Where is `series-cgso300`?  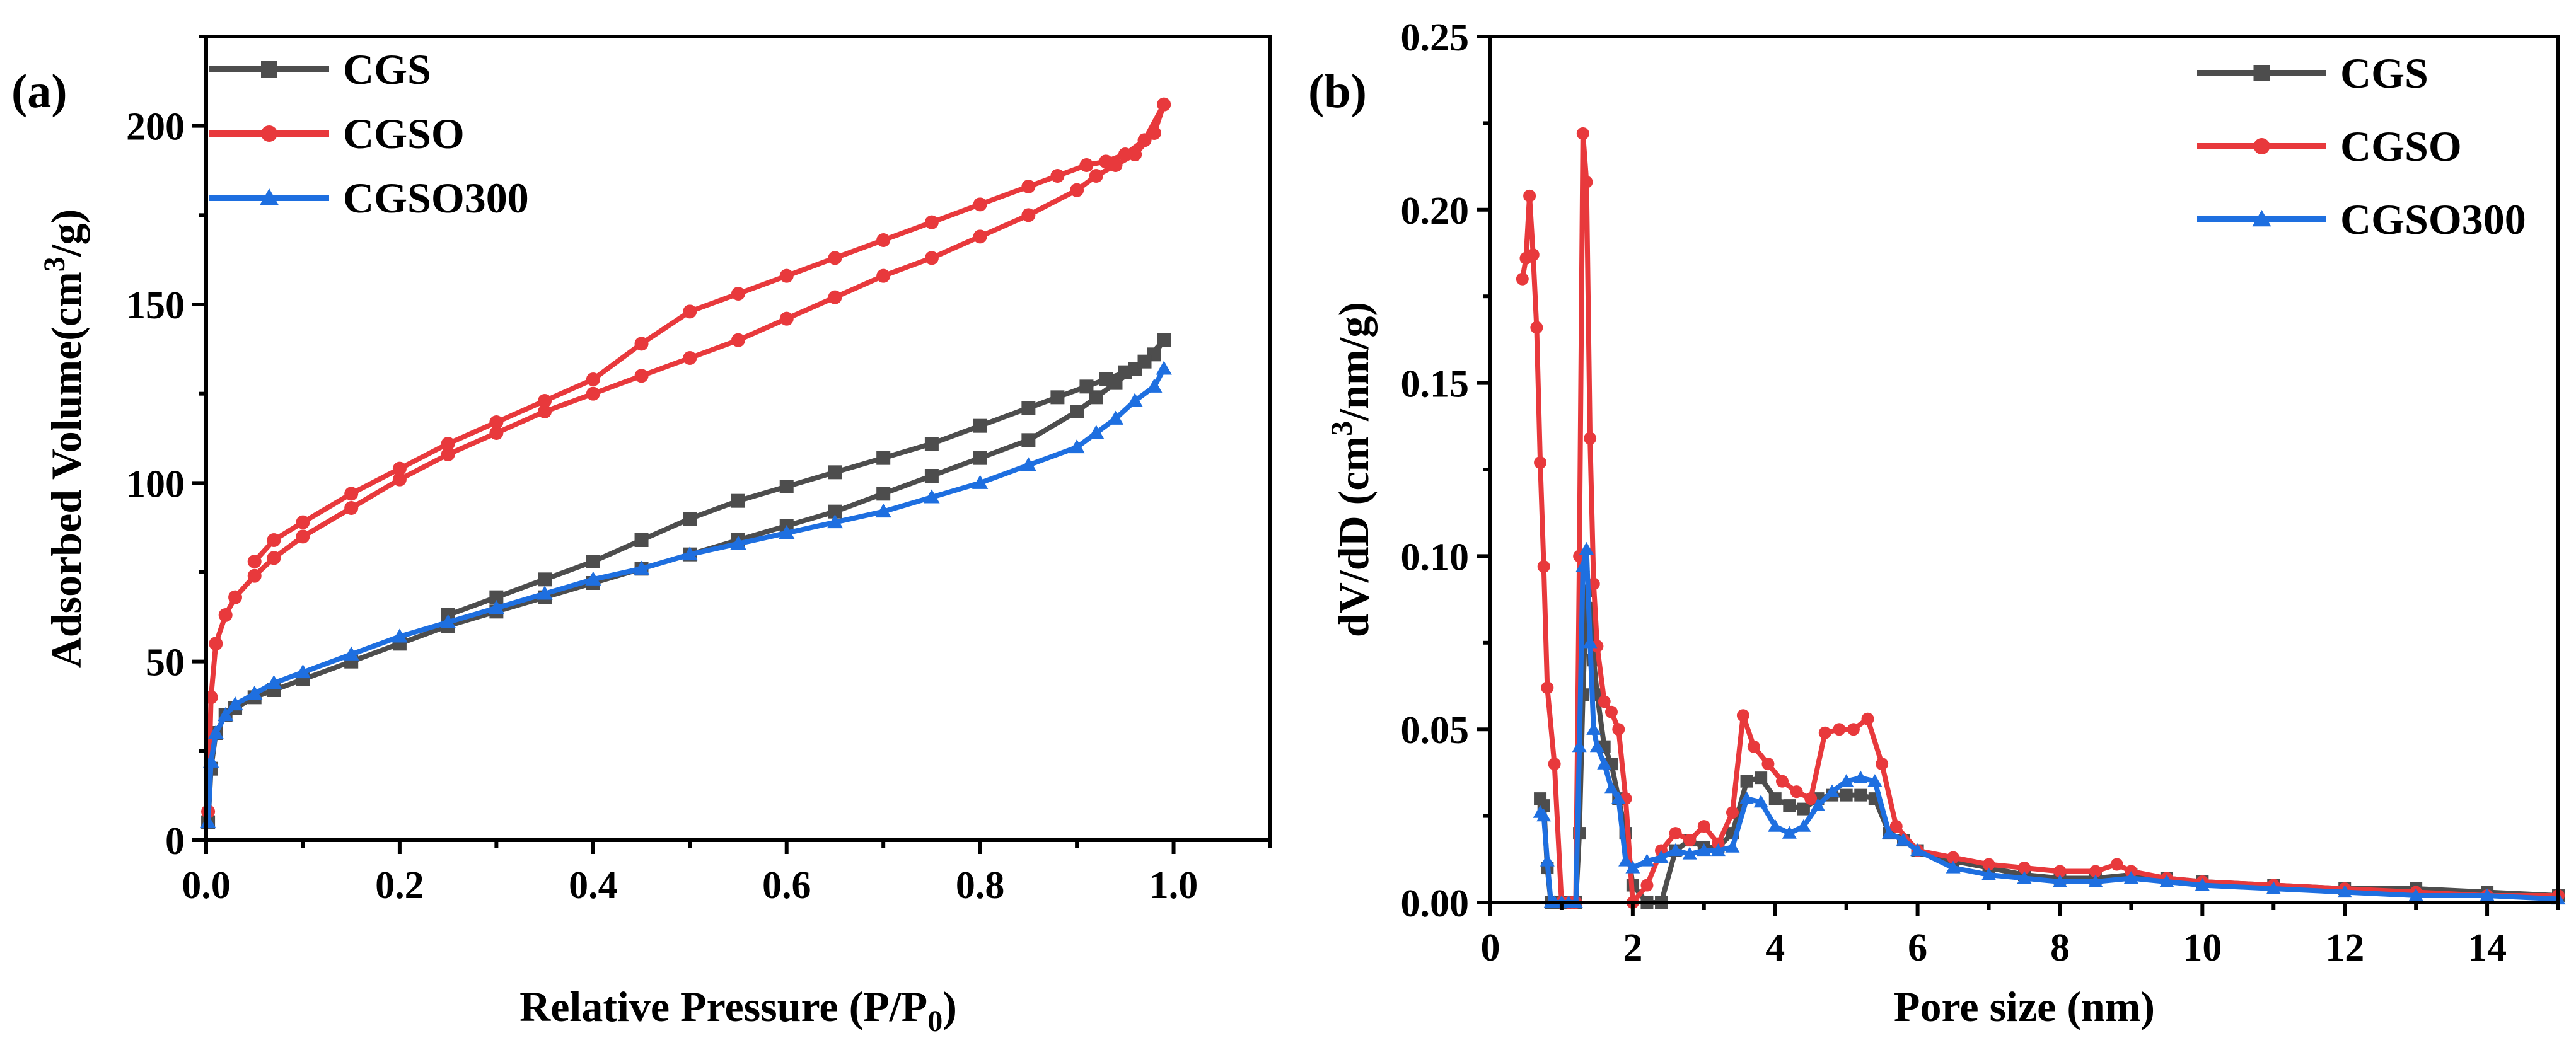
series-cgso300 is located at coordinates (2049, 724).